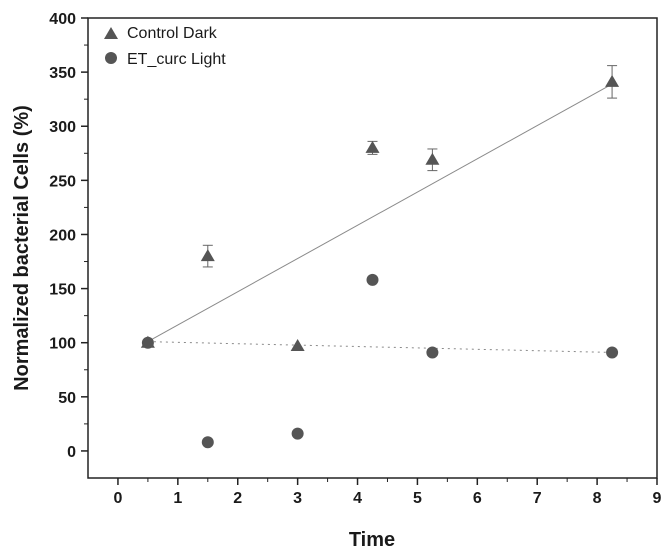  What do you see at coordinates (372, 538) in the screenshot?
I see `x-axis-title: Time` at bounding box center [372, 538].